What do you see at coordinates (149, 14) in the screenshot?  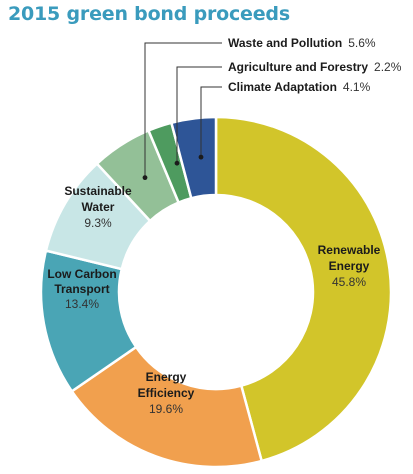 I see `chart-title: 2015 green bond proceeds` at bounding box center [149, 14].